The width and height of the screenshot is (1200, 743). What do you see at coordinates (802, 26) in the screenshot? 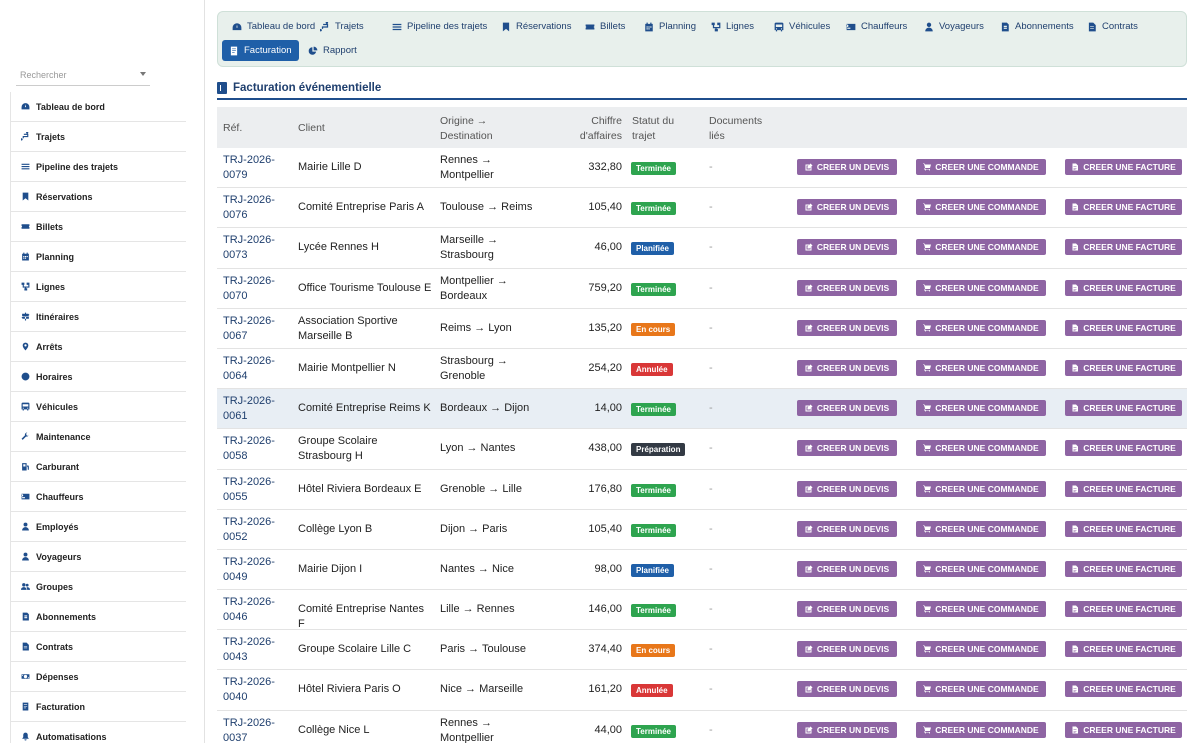
I see `tab-v-hicules: Véhicules` at bounding box center [802, 26].